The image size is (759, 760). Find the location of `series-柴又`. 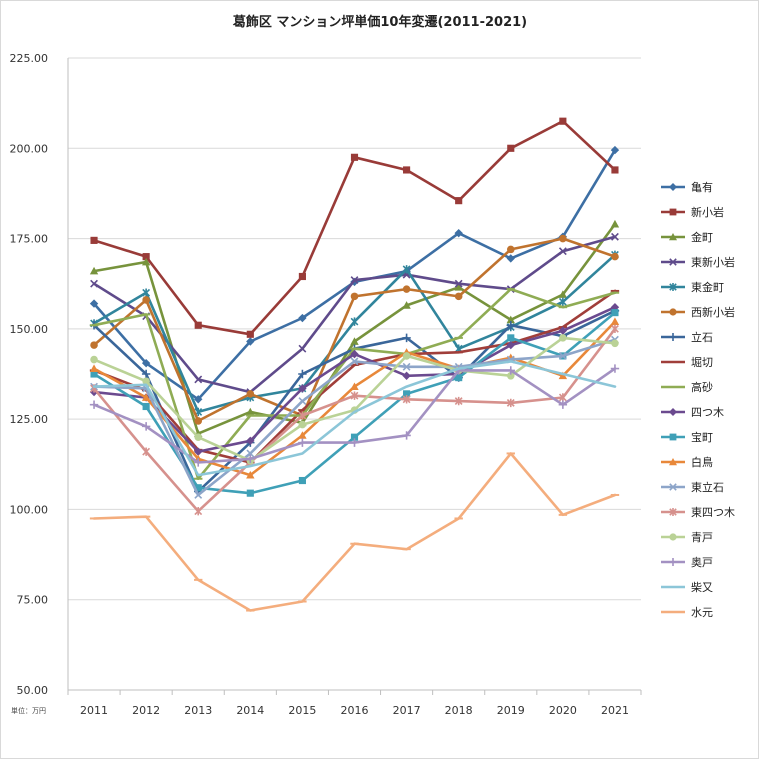

series-柴又 is located at coordinates (354, 418).